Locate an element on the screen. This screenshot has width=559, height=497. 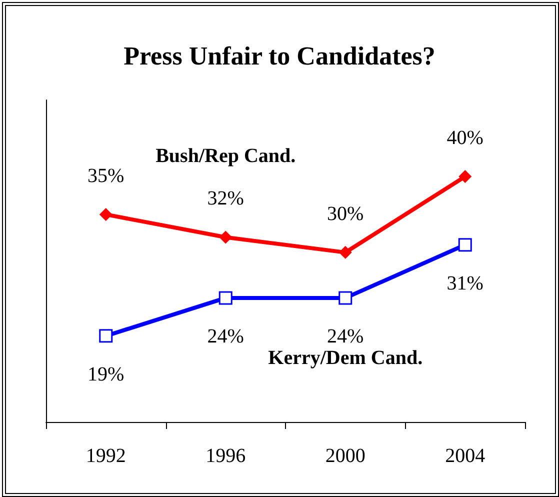
chart-title: Press Unfair to Candidates? is located at coordinates (280, 56).